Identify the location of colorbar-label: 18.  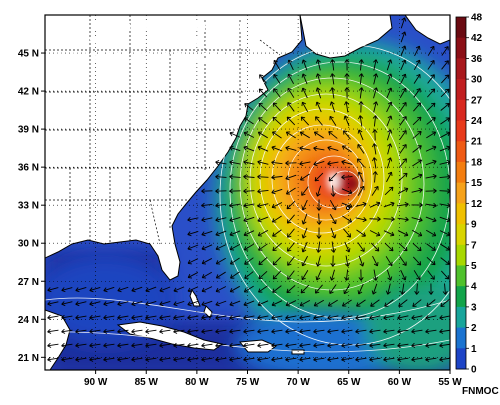
(477, 162).